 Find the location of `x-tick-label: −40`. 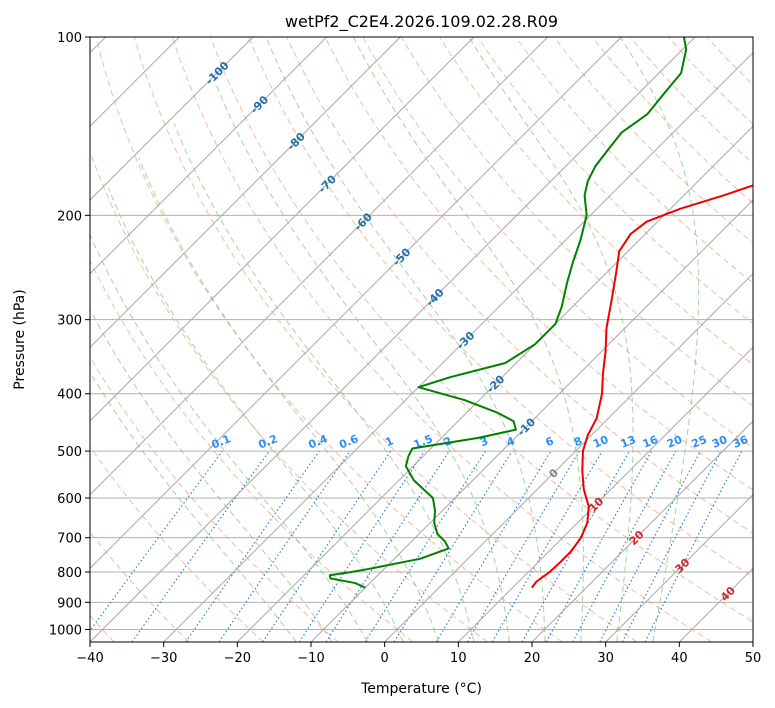

x-tick-label: −40 is located at coordinates (89, 658).